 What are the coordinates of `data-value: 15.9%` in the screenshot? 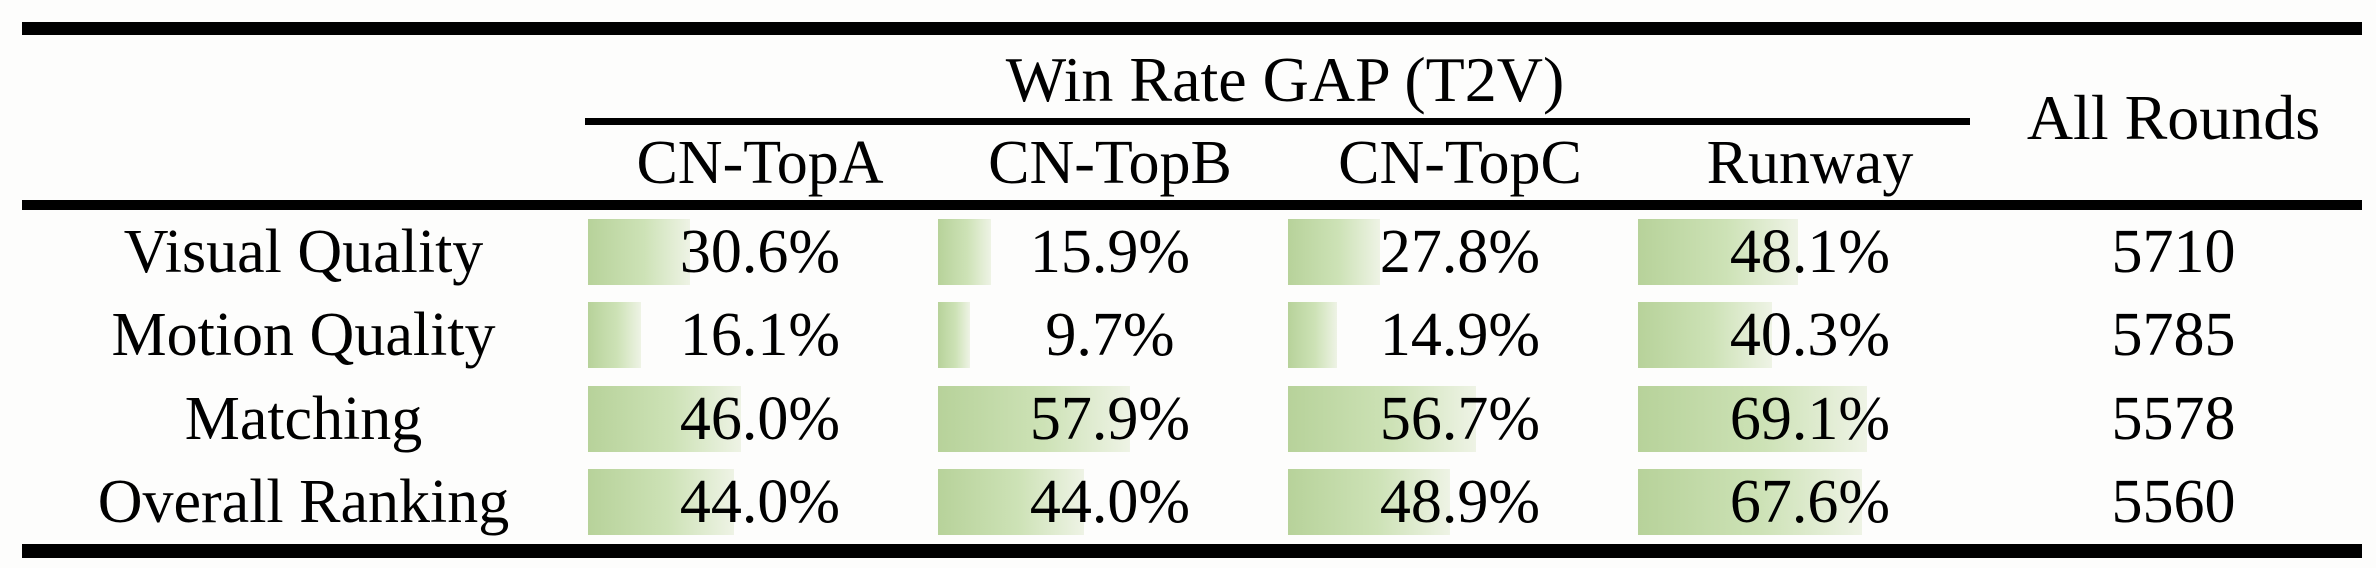 It's located at (1110, 251).